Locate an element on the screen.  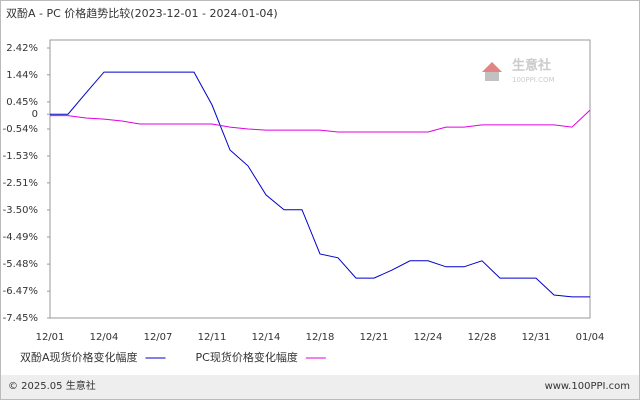
series-line is located at coordinates (320, 121).